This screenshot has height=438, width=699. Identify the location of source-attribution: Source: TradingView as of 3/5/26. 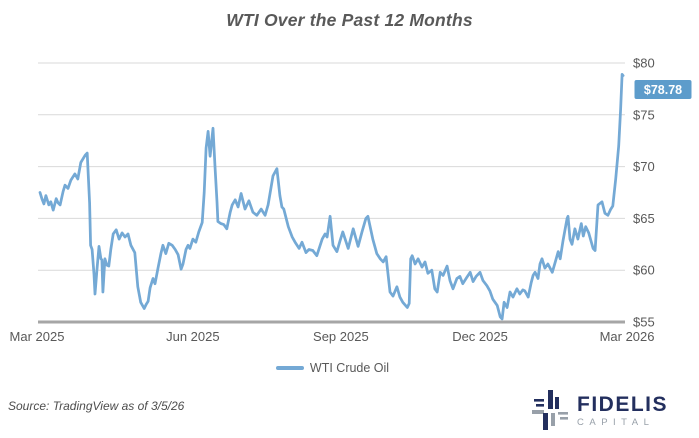
(96, 406).